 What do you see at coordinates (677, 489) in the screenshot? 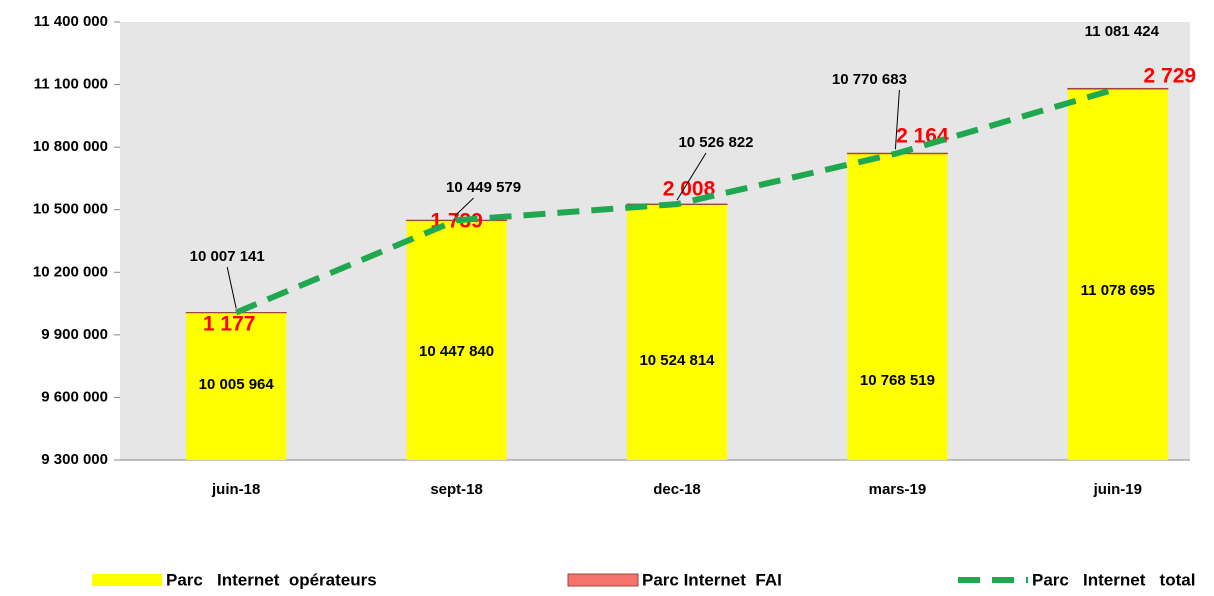
I see `x-tick-label: dec-18` at bounding box center [677, 489].